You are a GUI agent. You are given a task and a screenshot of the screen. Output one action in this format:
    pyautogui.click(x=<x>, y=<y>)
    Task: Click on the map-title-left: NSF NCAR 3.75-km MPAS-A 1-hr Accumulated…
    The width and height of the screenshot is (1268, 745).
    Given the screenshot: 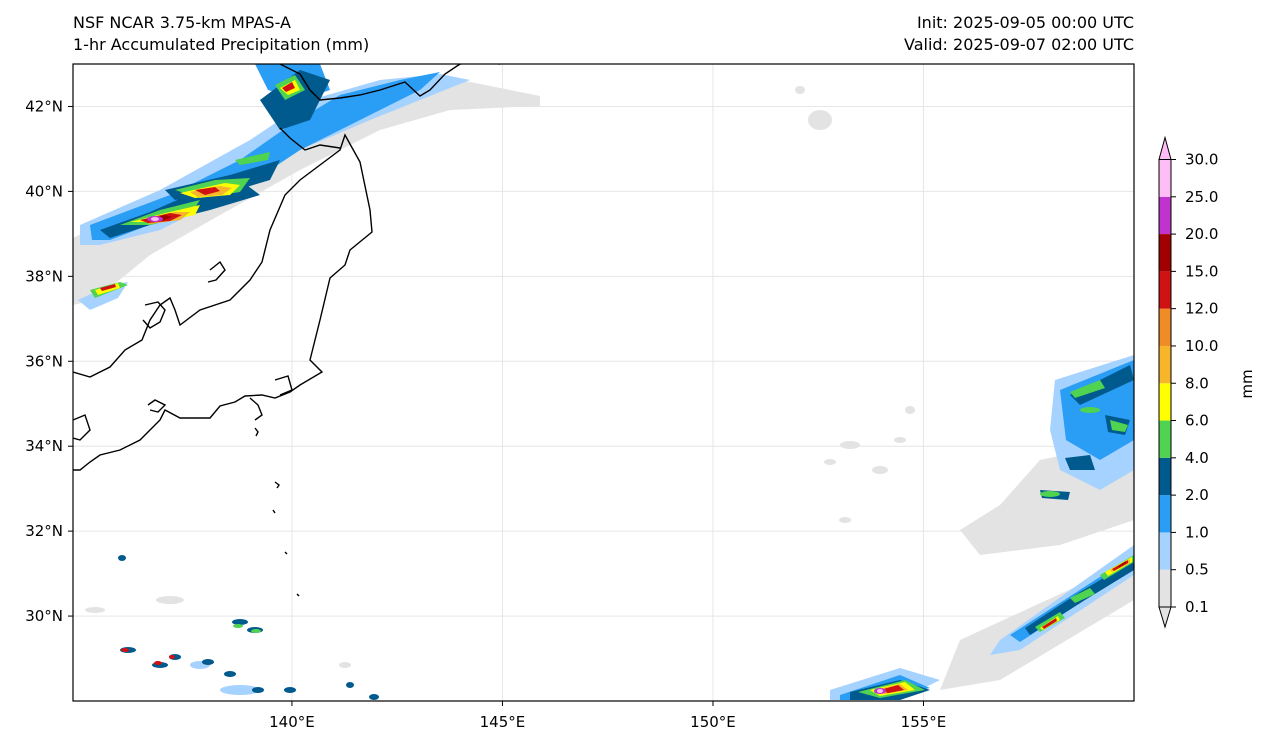 What is the action you would take?
    pyautogui.click(x=221, y=34)
    